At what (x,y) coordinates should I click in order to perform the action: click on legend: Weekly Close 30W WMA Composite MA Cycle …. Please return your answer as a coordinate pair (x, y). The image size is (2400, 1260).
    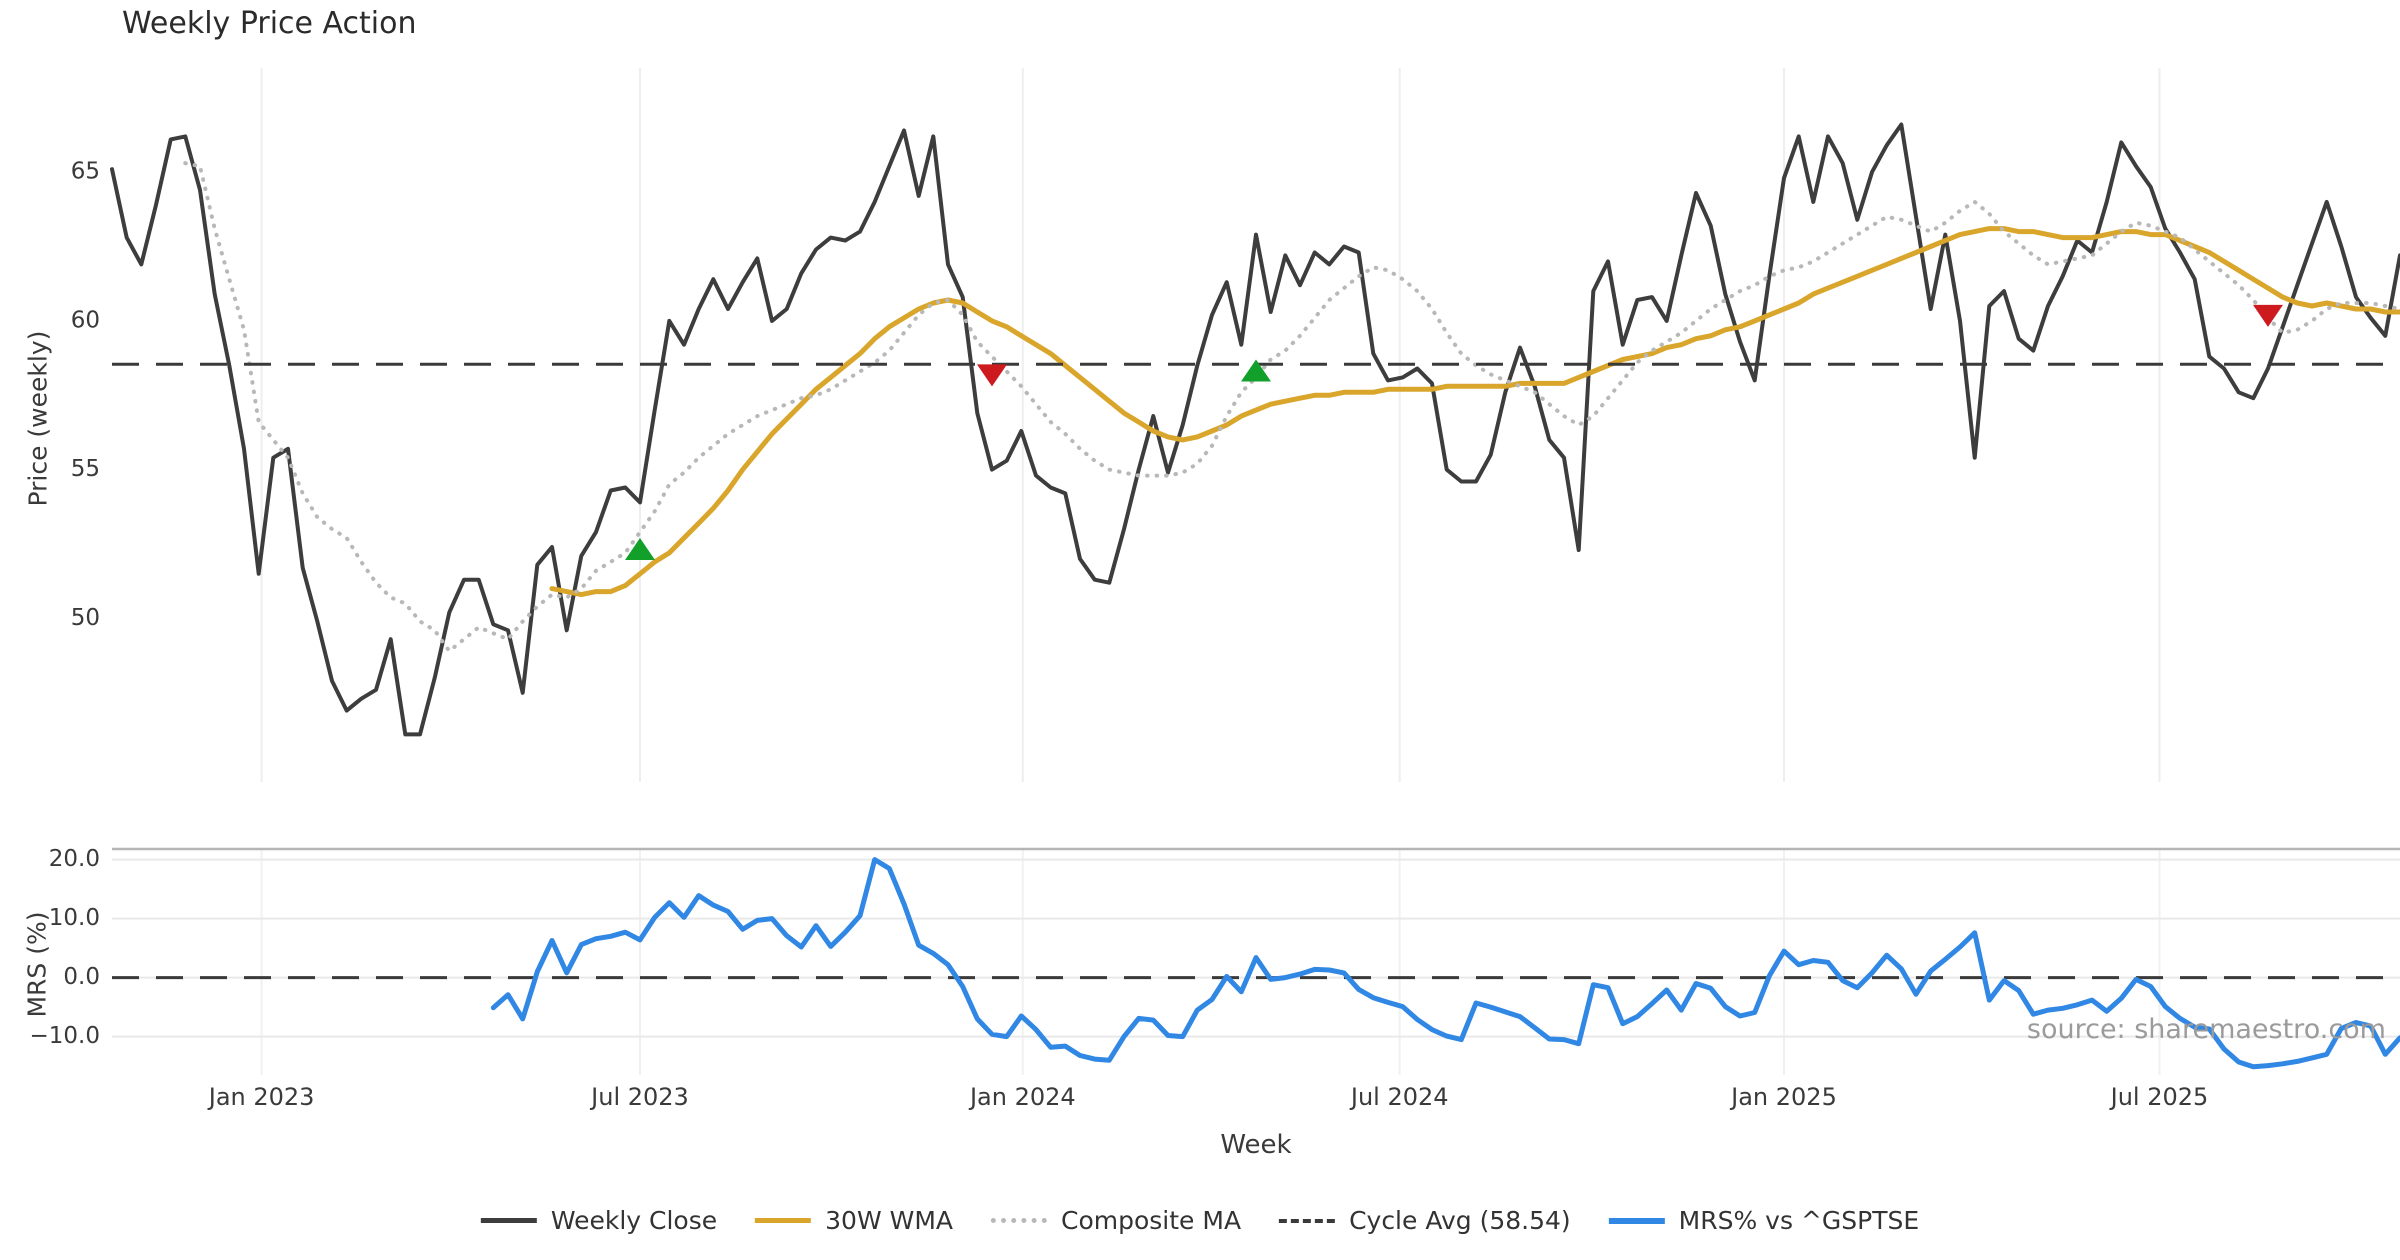
    Looking at the image, I should click on (1200, 1220).